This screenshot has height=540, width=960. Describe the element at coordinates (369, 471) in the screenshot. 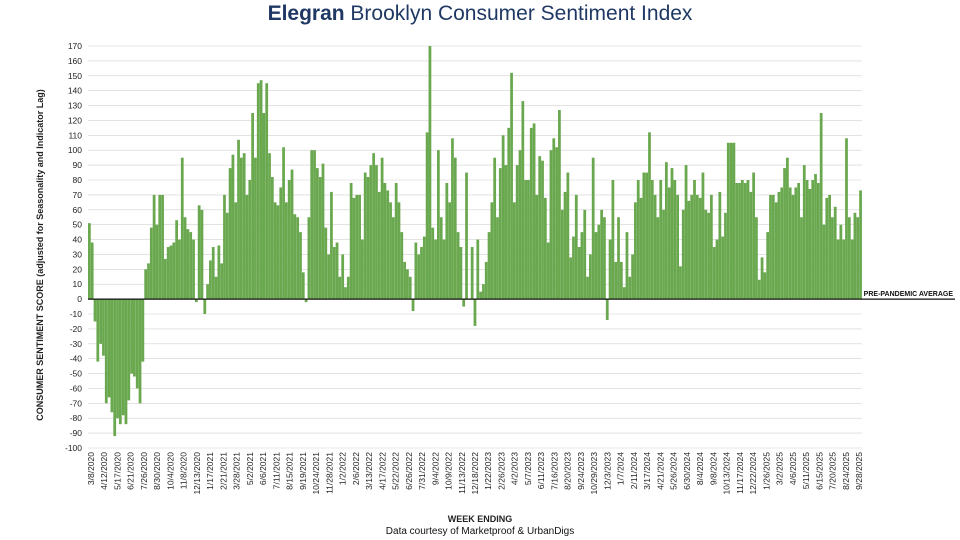

I see `x-tick-label: 3/13/2022` at that location.